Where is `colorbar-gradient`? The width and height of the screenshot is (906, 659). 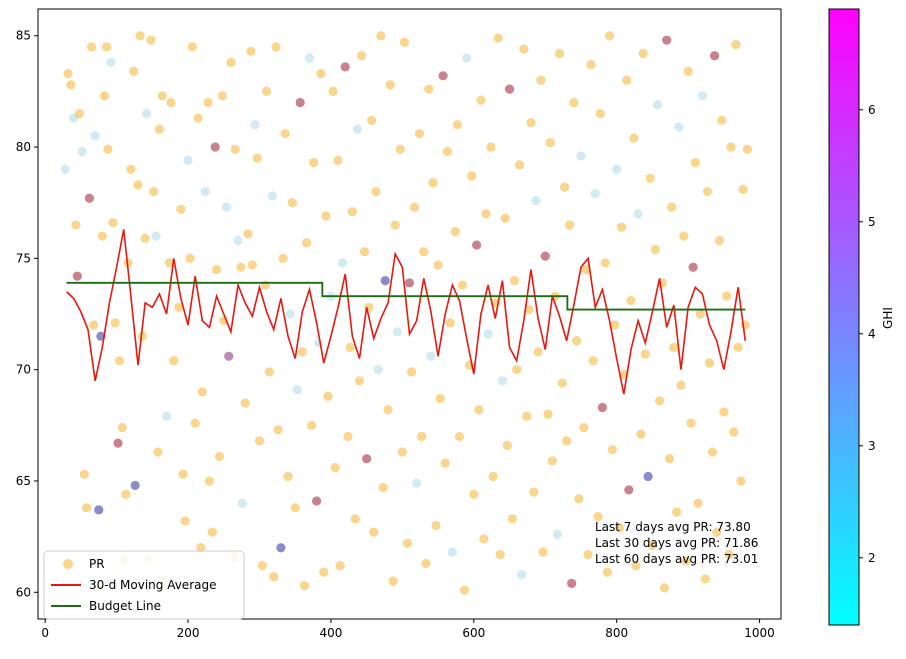 colorbar-gradient is located at coordinates (844, 317).